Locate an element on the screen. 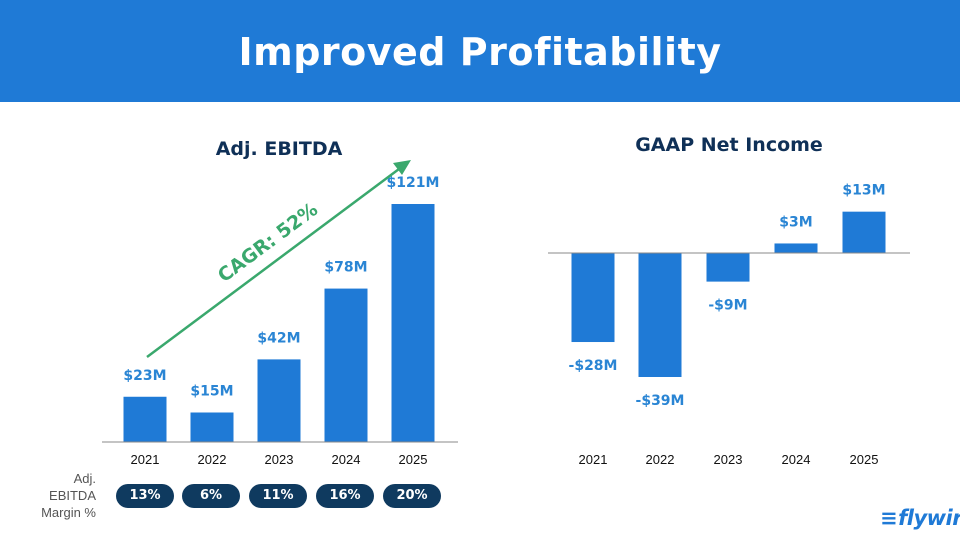 The width and height of the screenshot is (960, 540). margin-label-line: Margin % is located at coordinates (68, 512).